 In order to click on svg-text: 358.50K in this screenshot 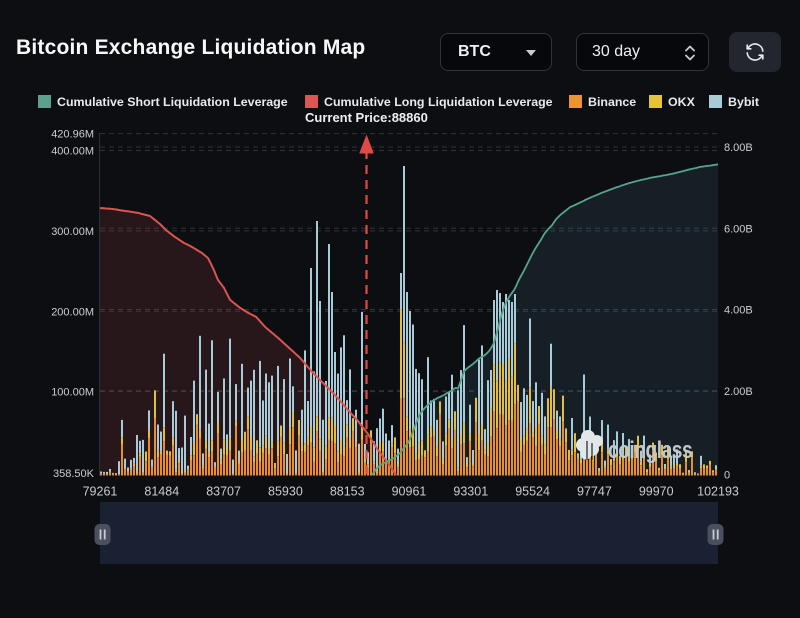, I will do `click(74, 474)`.